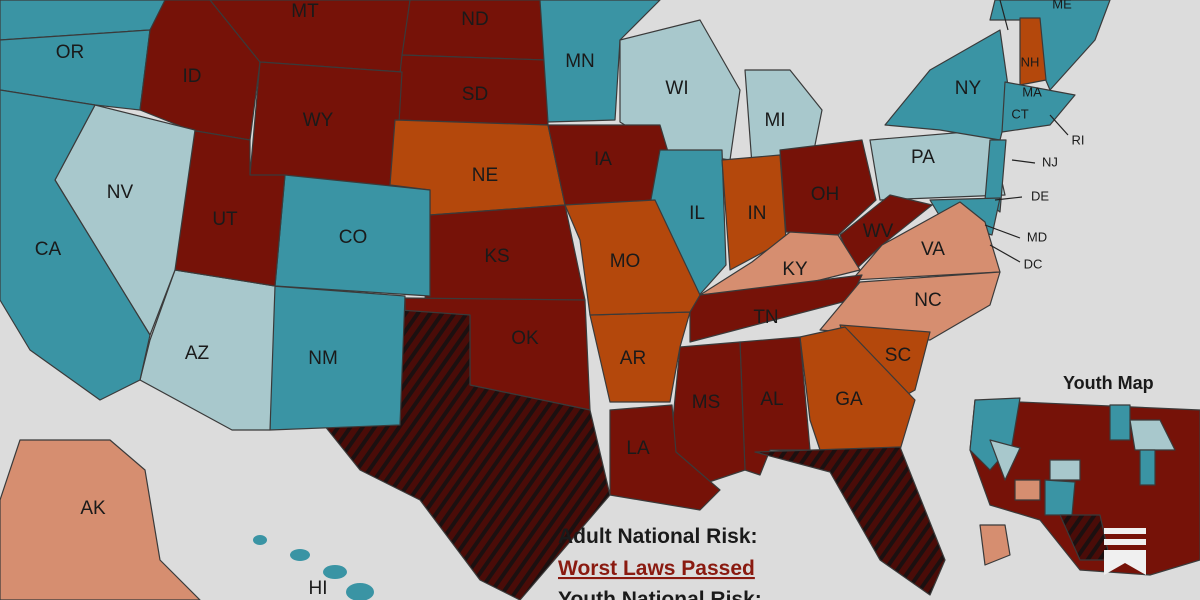 This screenshot has height=600, width=1200. Describe the element at coordinates (625, 261) in the screenshot. I see `state-label: MO` at that location.